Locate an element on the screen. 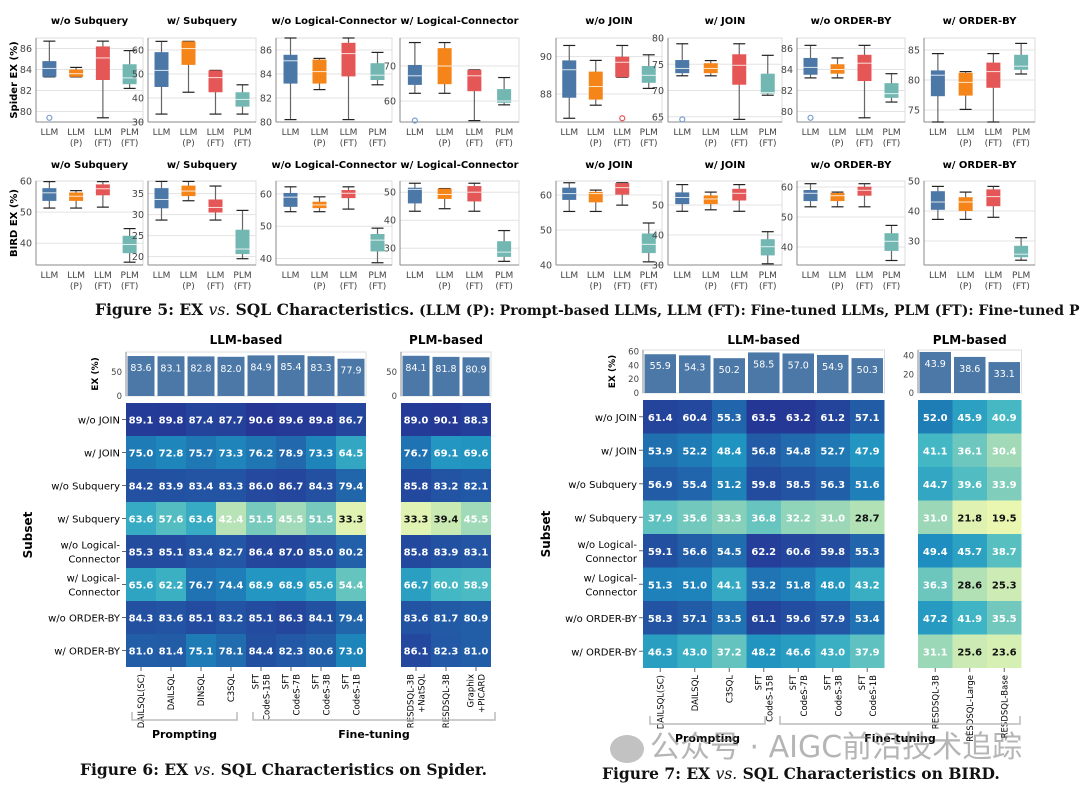  caption-prefix: Figure 6: EX is located at coordinates (137, 769).